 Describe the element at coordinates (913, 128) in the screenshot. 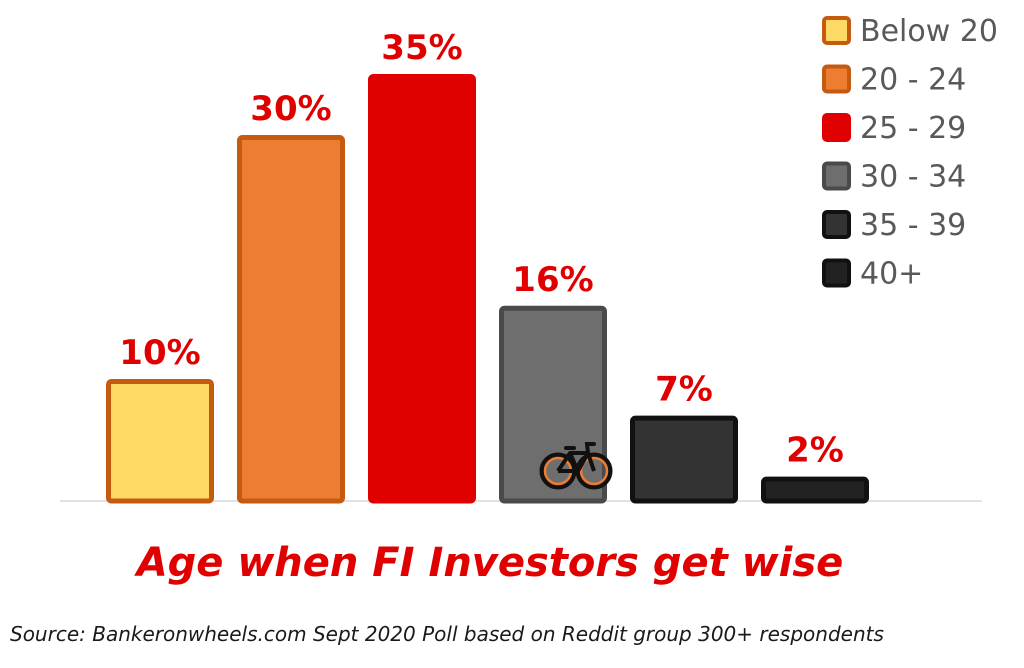

I see `legend-label-3: 25 - 29` at that location.